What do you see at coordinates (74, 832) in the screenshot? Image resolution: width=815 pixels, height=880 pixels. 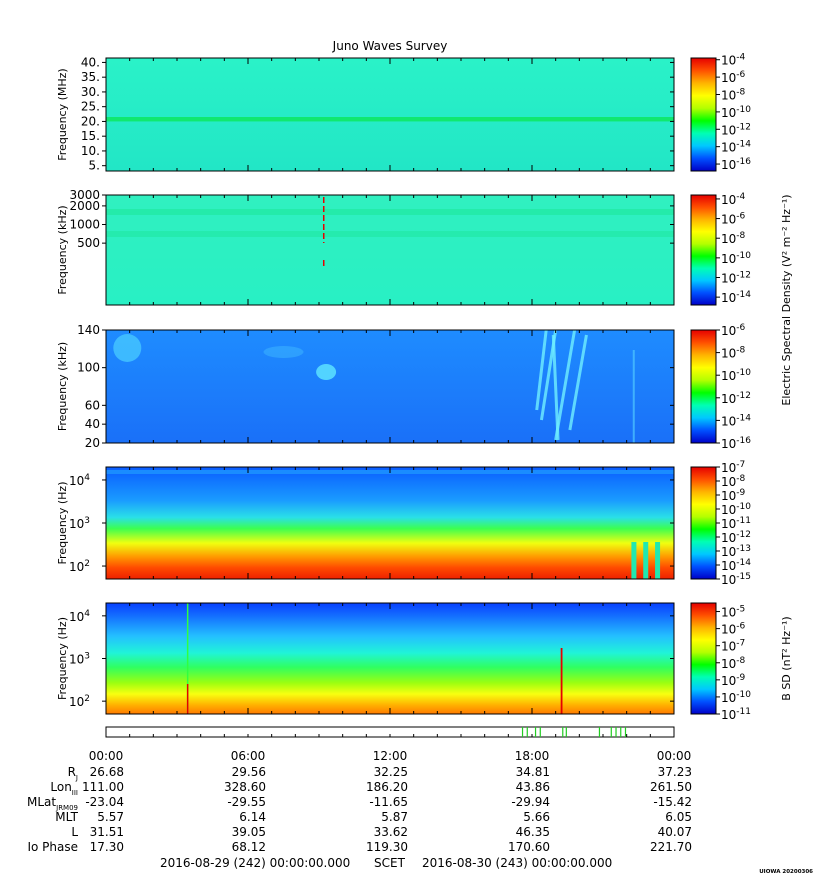 I see `ephemeris-label: L` at bounding box center [74, 832].